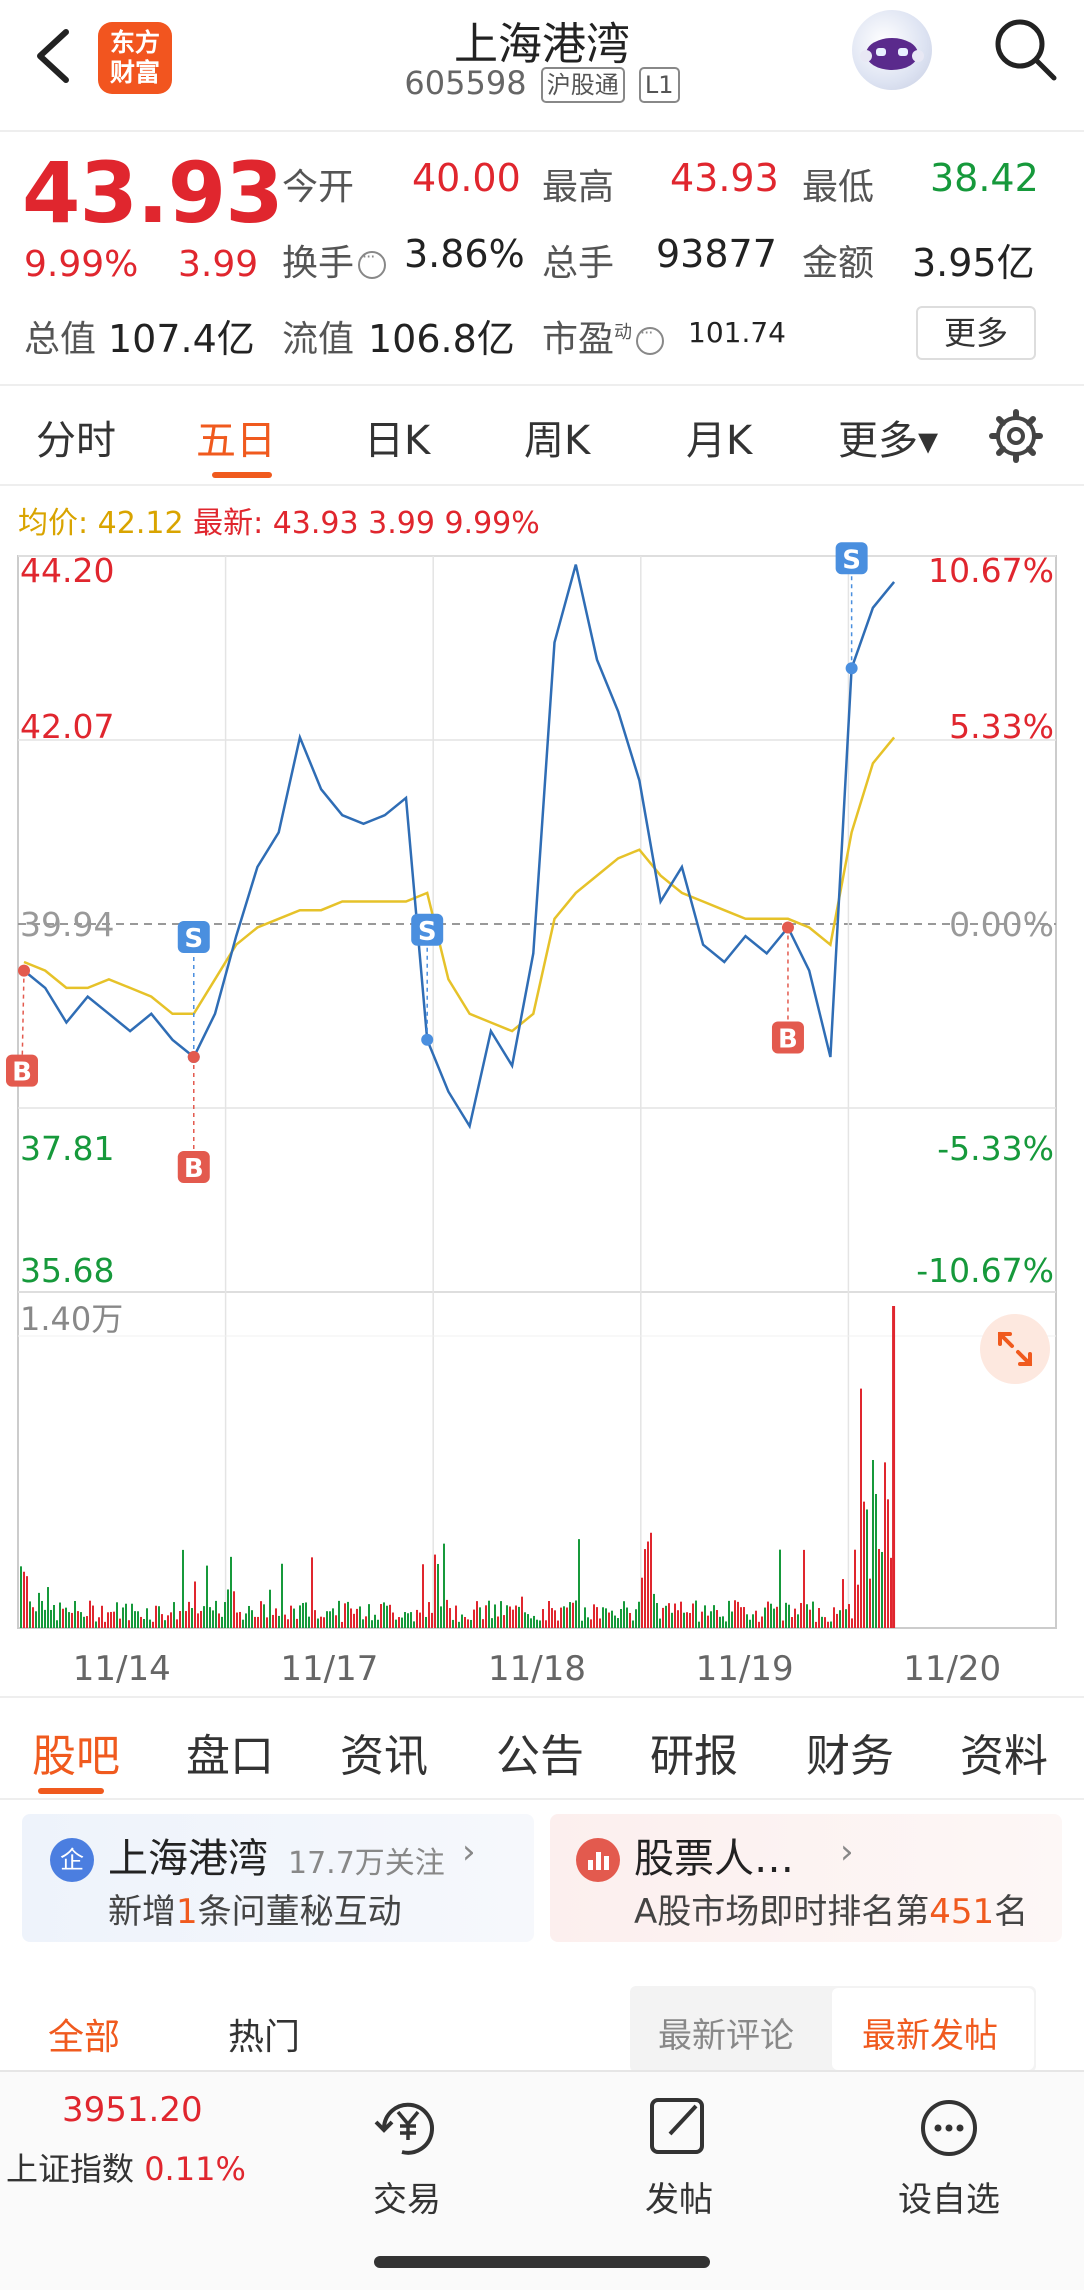  What do you see at coordinates (278, 1878) in the screenshot?
I see `company-card: 企 上海港湾 17.7万关注 › 新增1条问董秘互动` at bounding box center [278, 1878].